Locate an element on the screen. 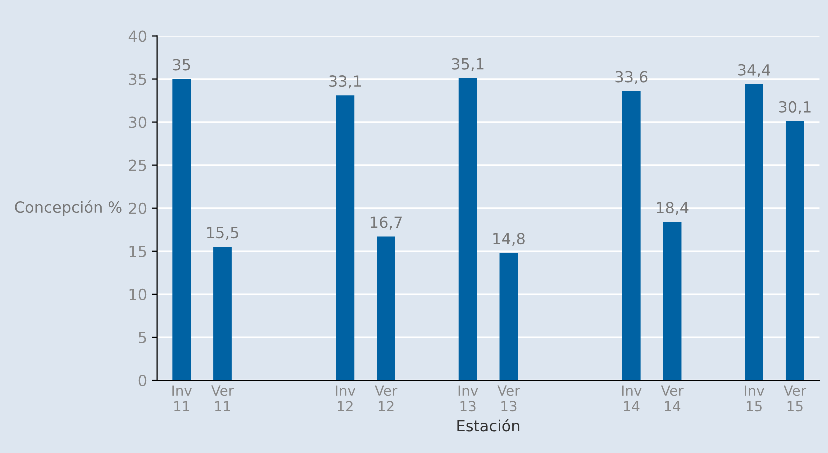  x-tick-label: Ver 14 is located at coordinates (672, 399).